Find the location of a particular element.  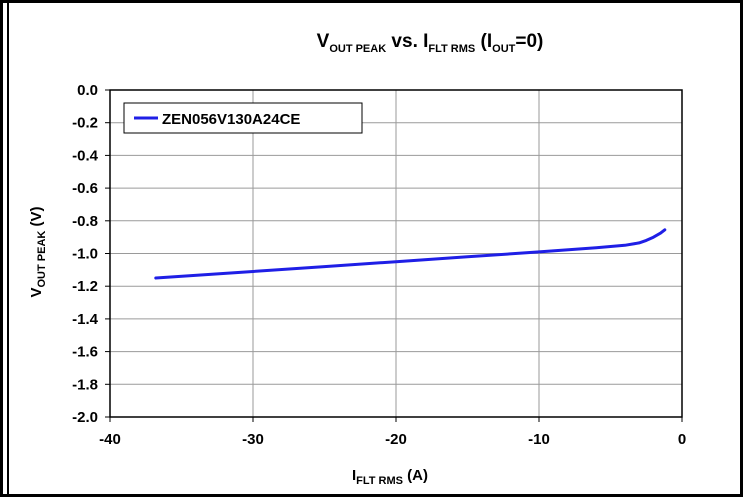

legend: ZEN056V130A24CE is located at coordinates (243, 118).